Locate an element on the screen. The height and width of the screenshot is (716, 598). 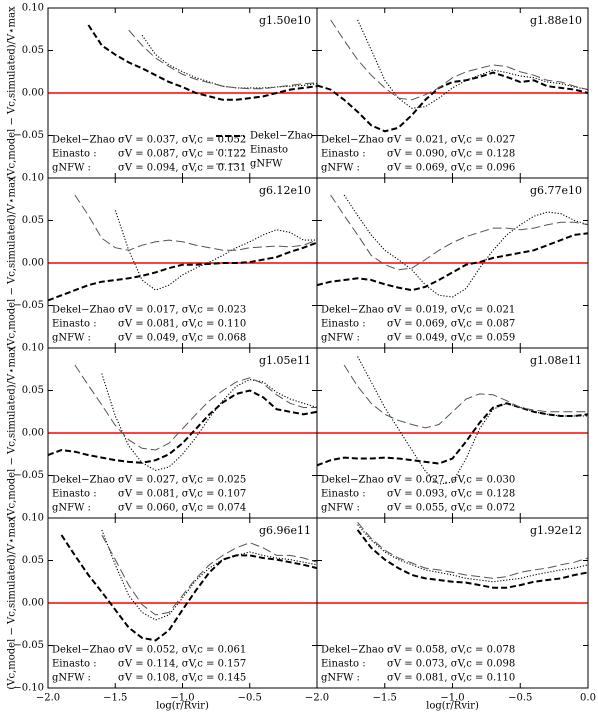
panel-title: g6.12e10 is located at coordinates (285, 190).